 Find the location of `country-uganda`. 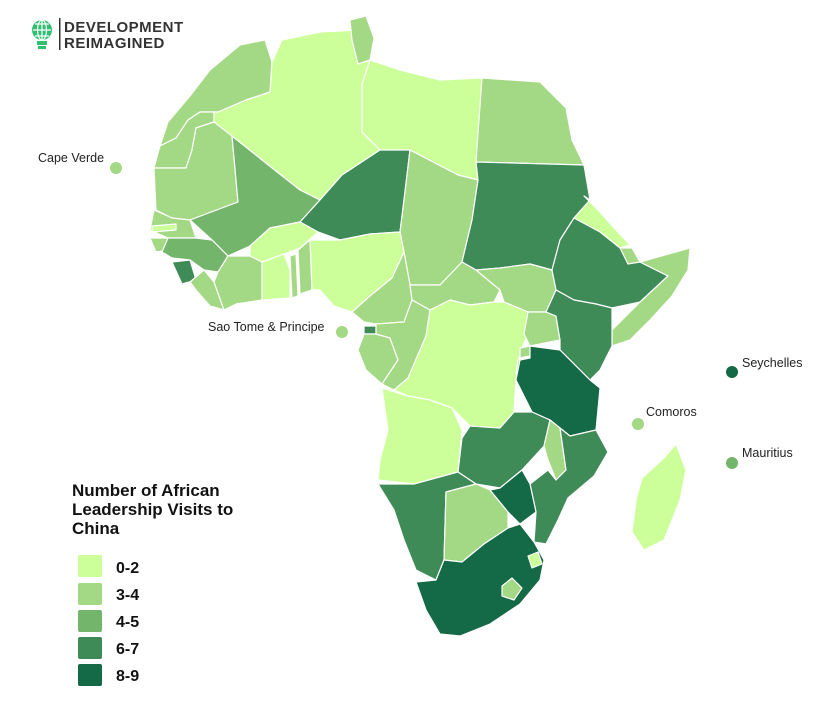

country-uganda is located at coordinates (542, 329).